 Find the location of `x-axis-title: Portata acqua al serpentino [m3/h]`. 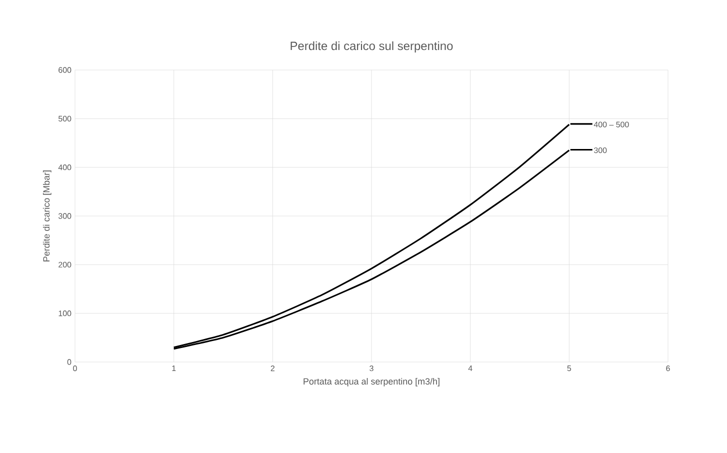

x-axis-title: Portata acqua al serpentino [m3/h] is located at coordinates (372, 382).